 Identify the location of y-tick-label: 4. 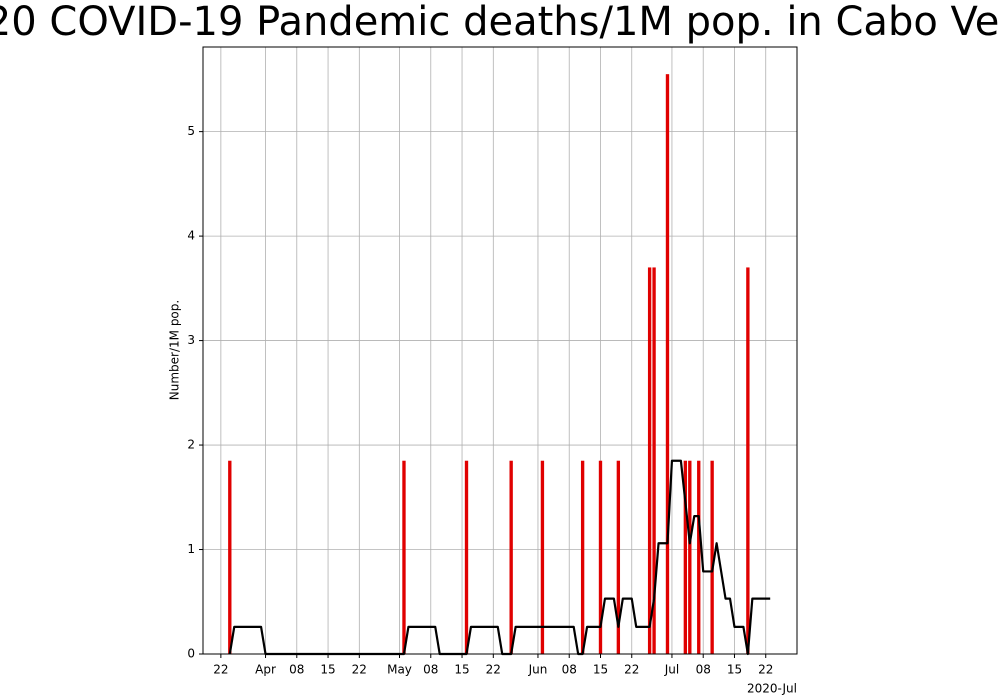
(191, 236).